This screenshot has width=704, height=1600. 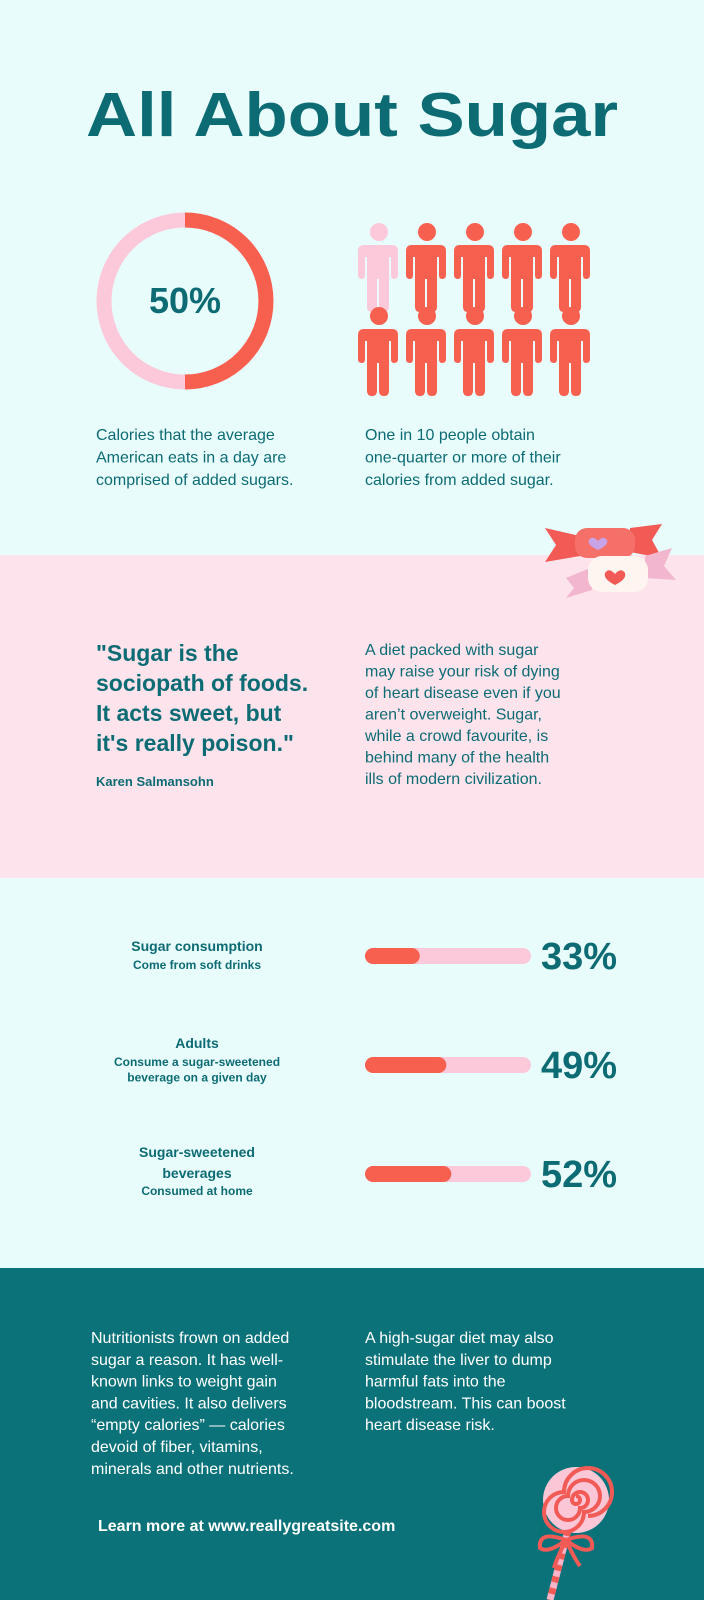 I want to click on caption: one-quarter or more of their, so click(x=463, y=458).